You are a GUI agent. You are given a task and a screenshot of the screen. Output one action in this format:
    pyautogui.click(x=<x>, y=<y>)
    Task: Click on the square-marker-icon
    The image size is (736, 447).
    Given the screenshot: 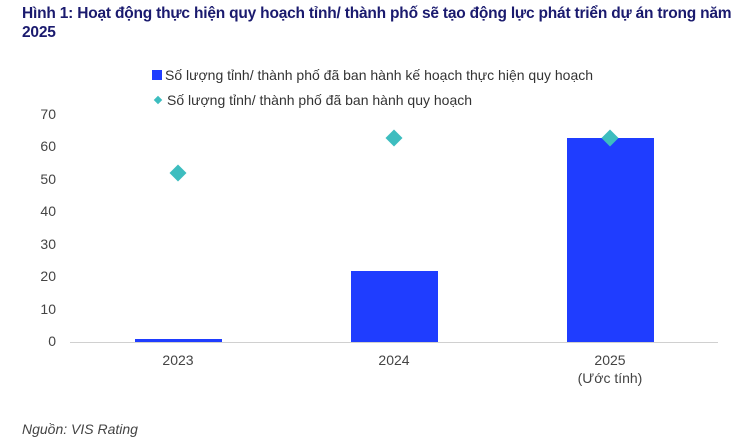 What is the action you would take?
    pyautogui.click(x=157, y=74)
    